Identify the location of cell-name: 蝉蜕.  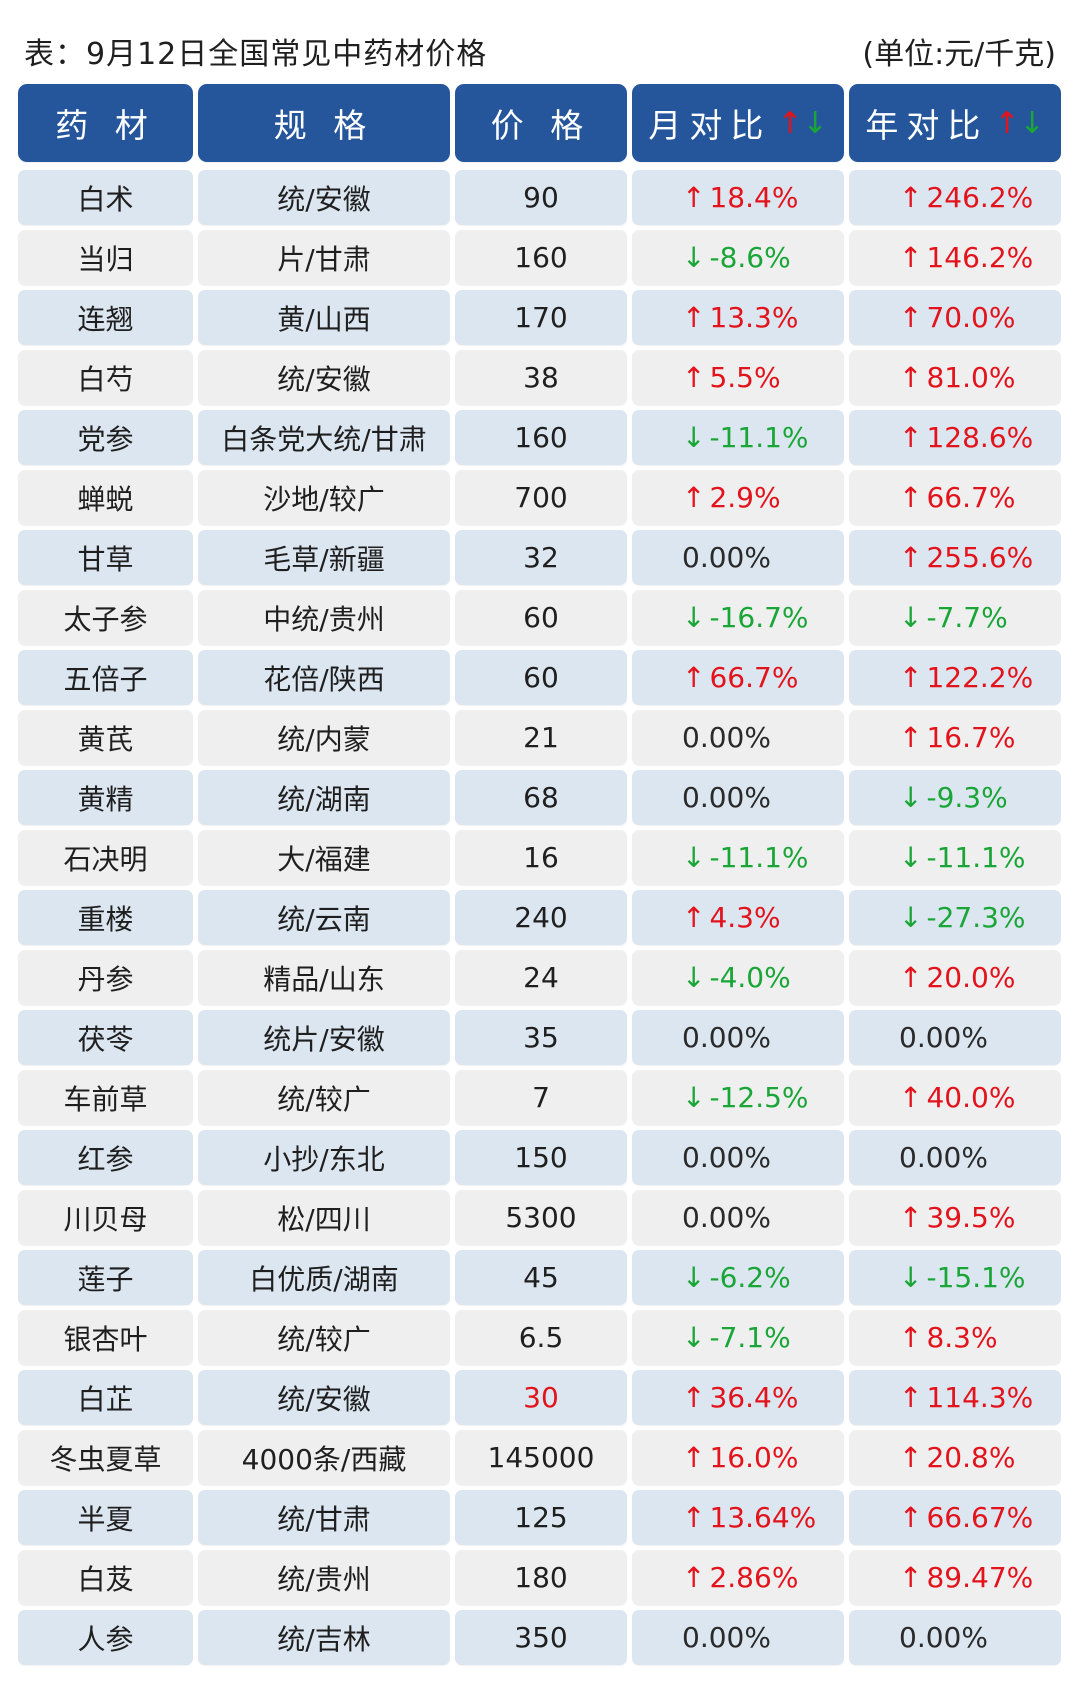
(105, 497).